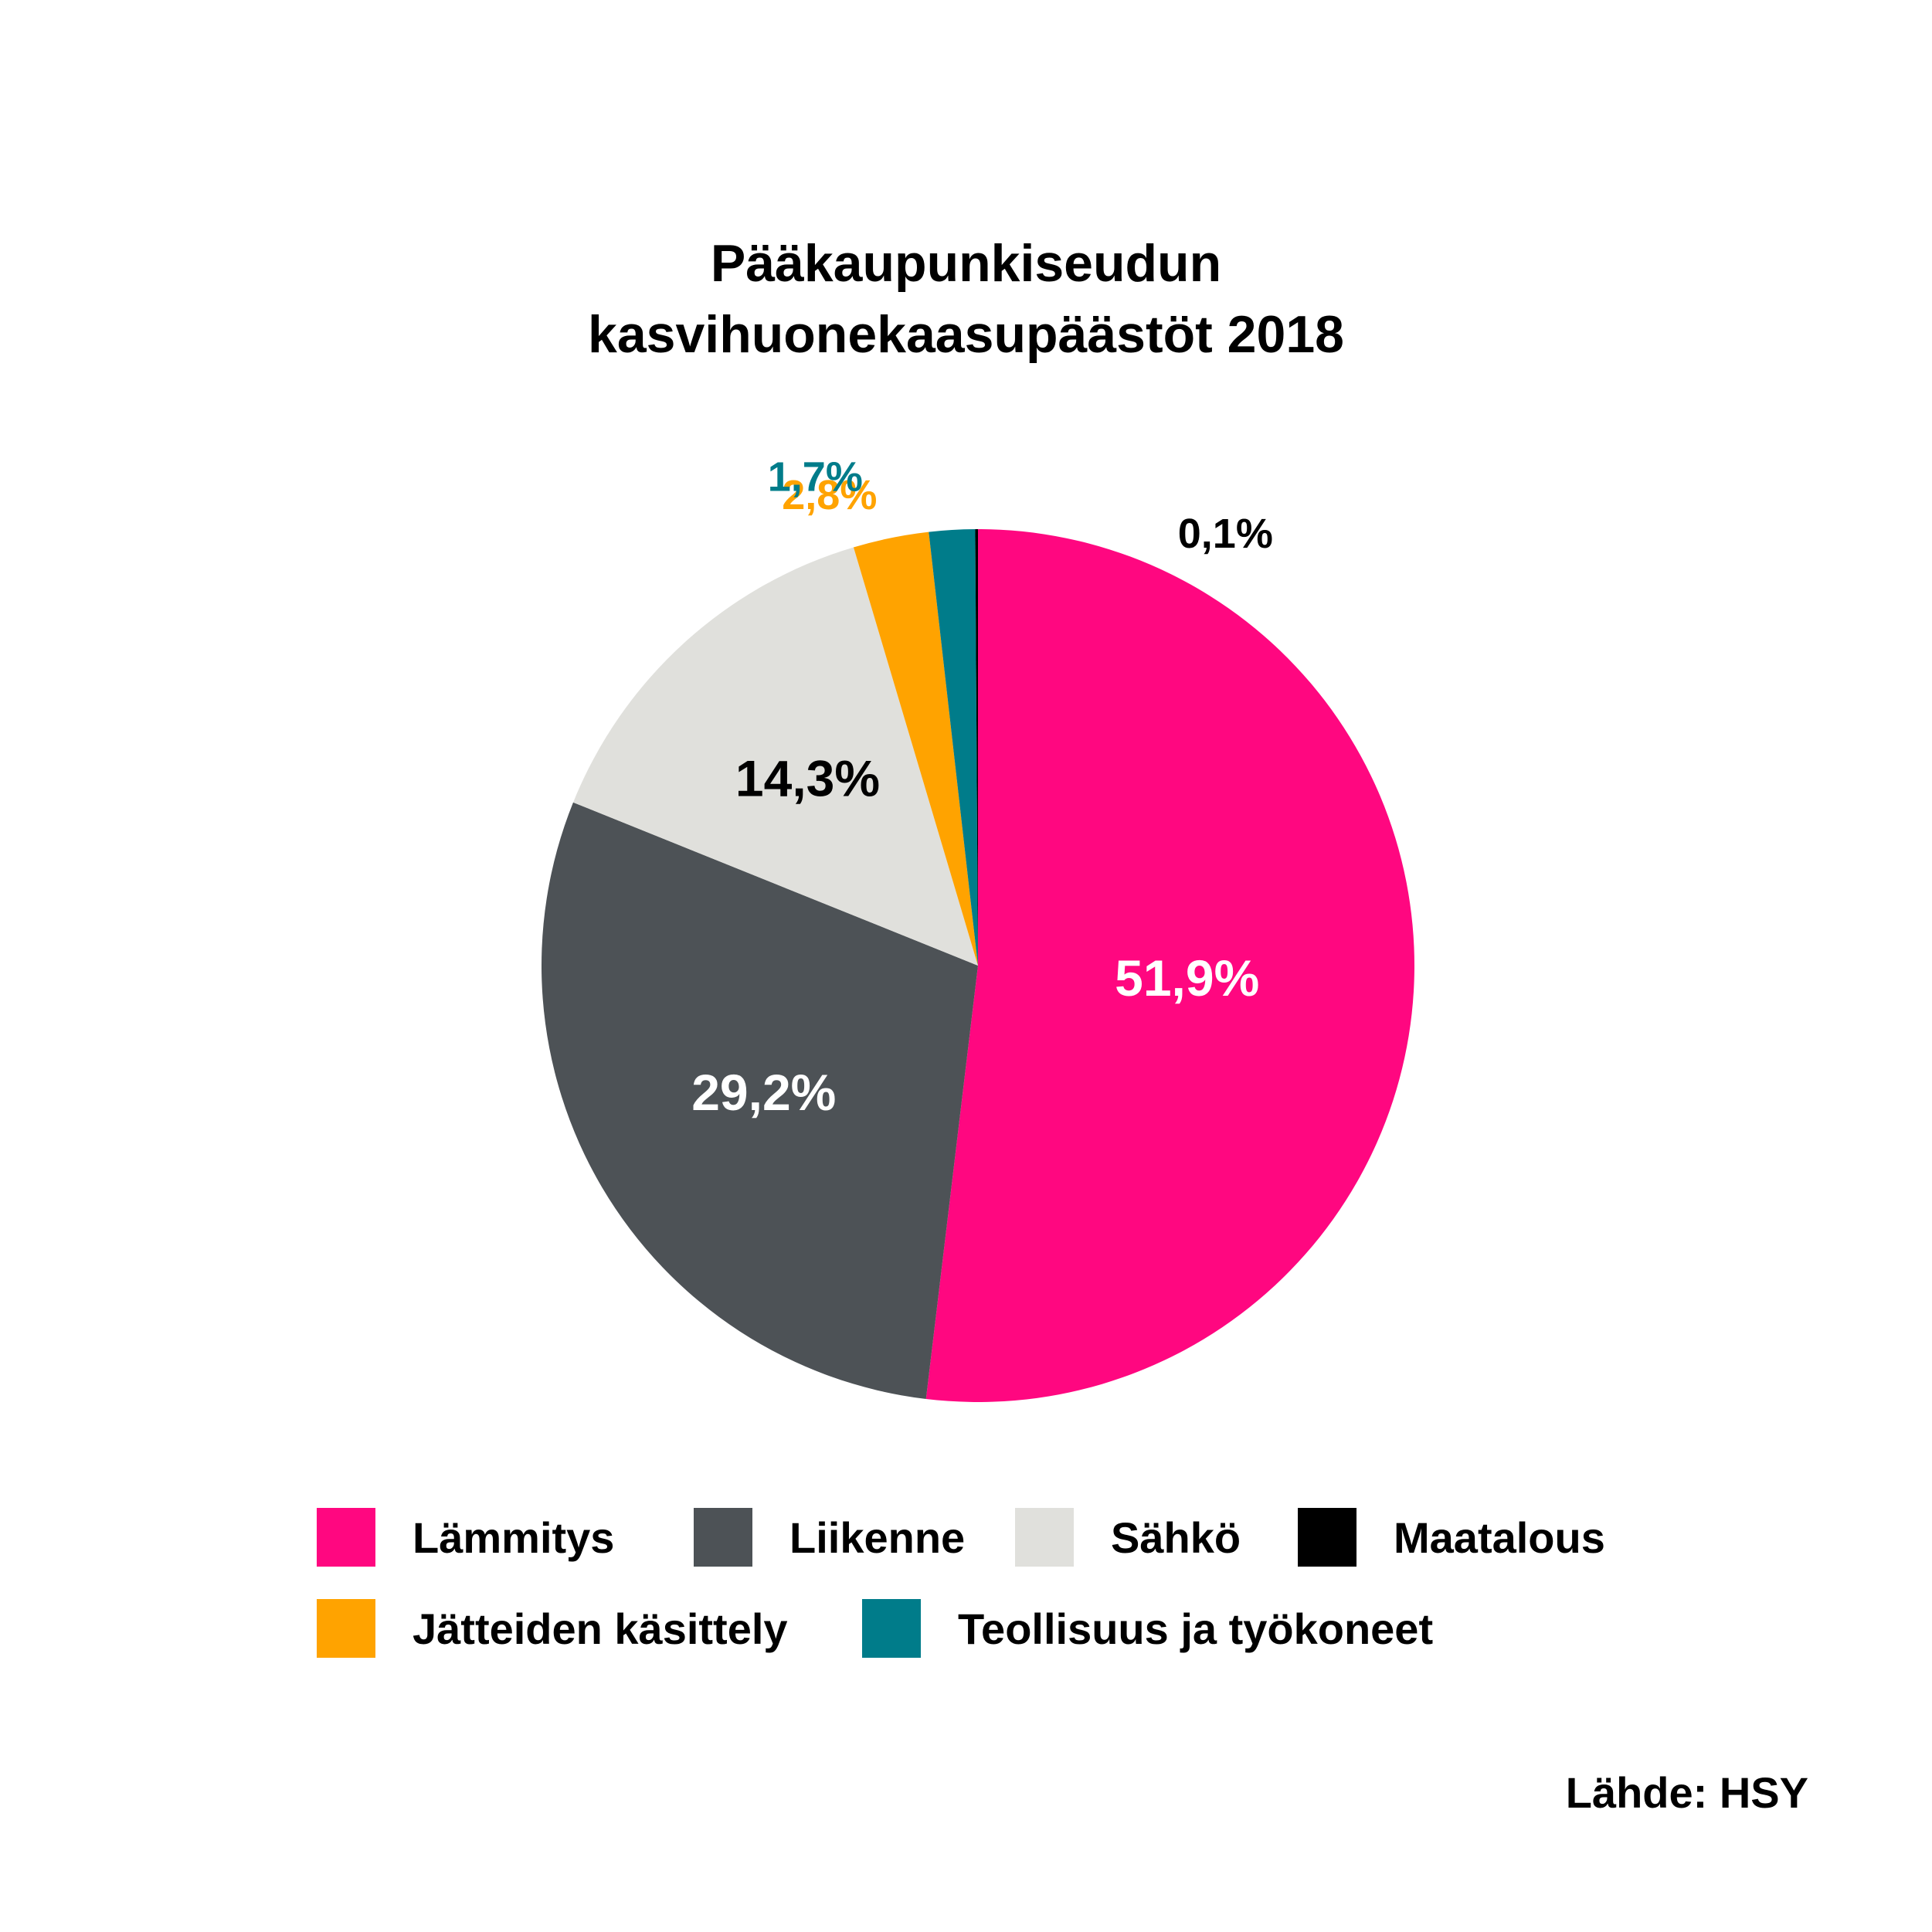  I want to click on pie-data-labels: 51,9% 29,2% 14,3% 2,8%1,7% 0,1%, so click(982, 787).